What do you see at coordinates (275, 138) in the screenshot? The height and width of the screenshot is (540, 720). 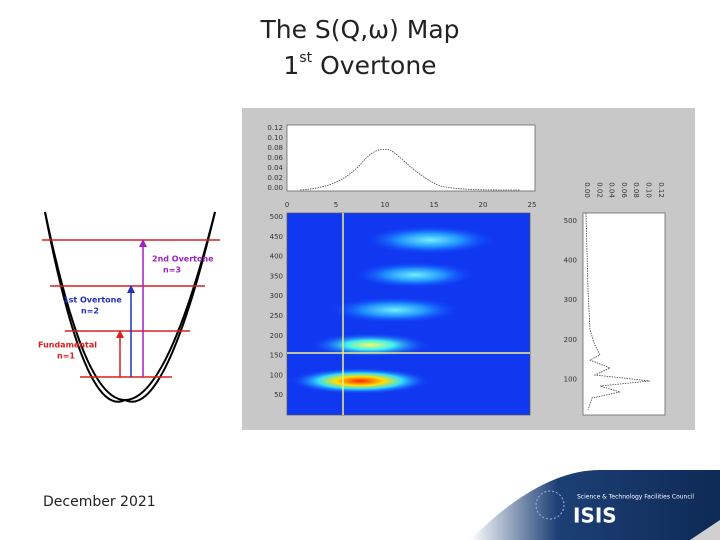 I see `top-y-tick-label: 0.10` at bounding box center [275, 138].